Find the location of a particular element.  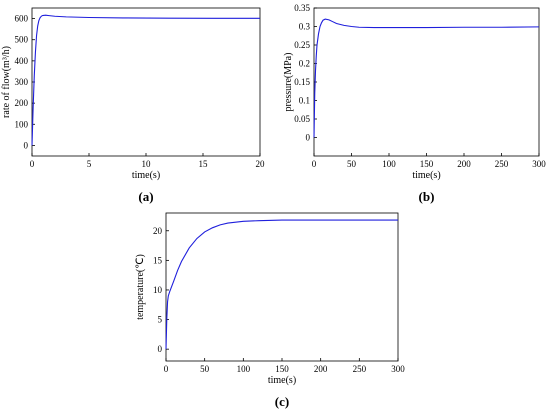

y-tick-label: 0.15 is located at coordinates (302, 82).